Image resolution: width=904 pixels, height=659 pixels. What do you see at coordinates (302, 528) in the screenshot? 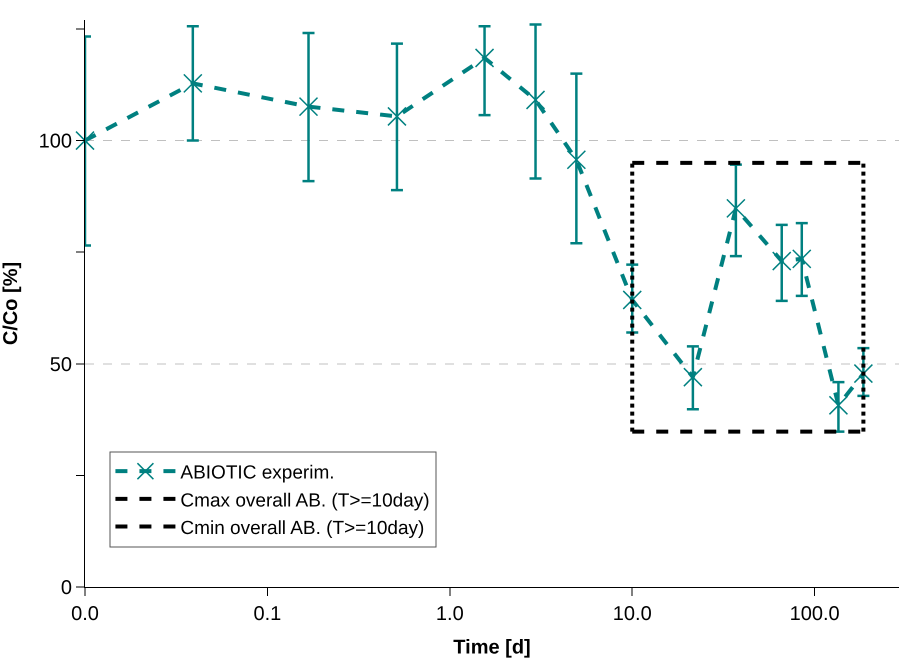
I see `legend-label: Cmin overall AB. (T>=10day)` at bounding box center [302, 528].